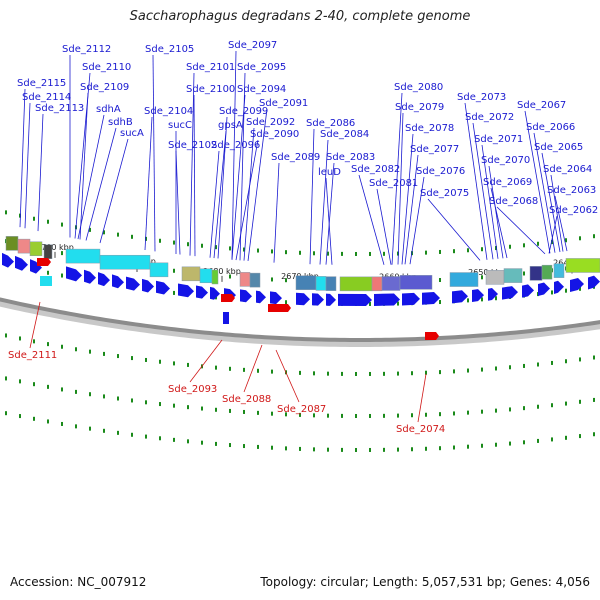 Image resolution: width=600 pixels, height=600 pixels. Describe the element at coordinates (192, 389) in the screenshot. I see `gene-label-sde-2093: Sde_2093` at that location.